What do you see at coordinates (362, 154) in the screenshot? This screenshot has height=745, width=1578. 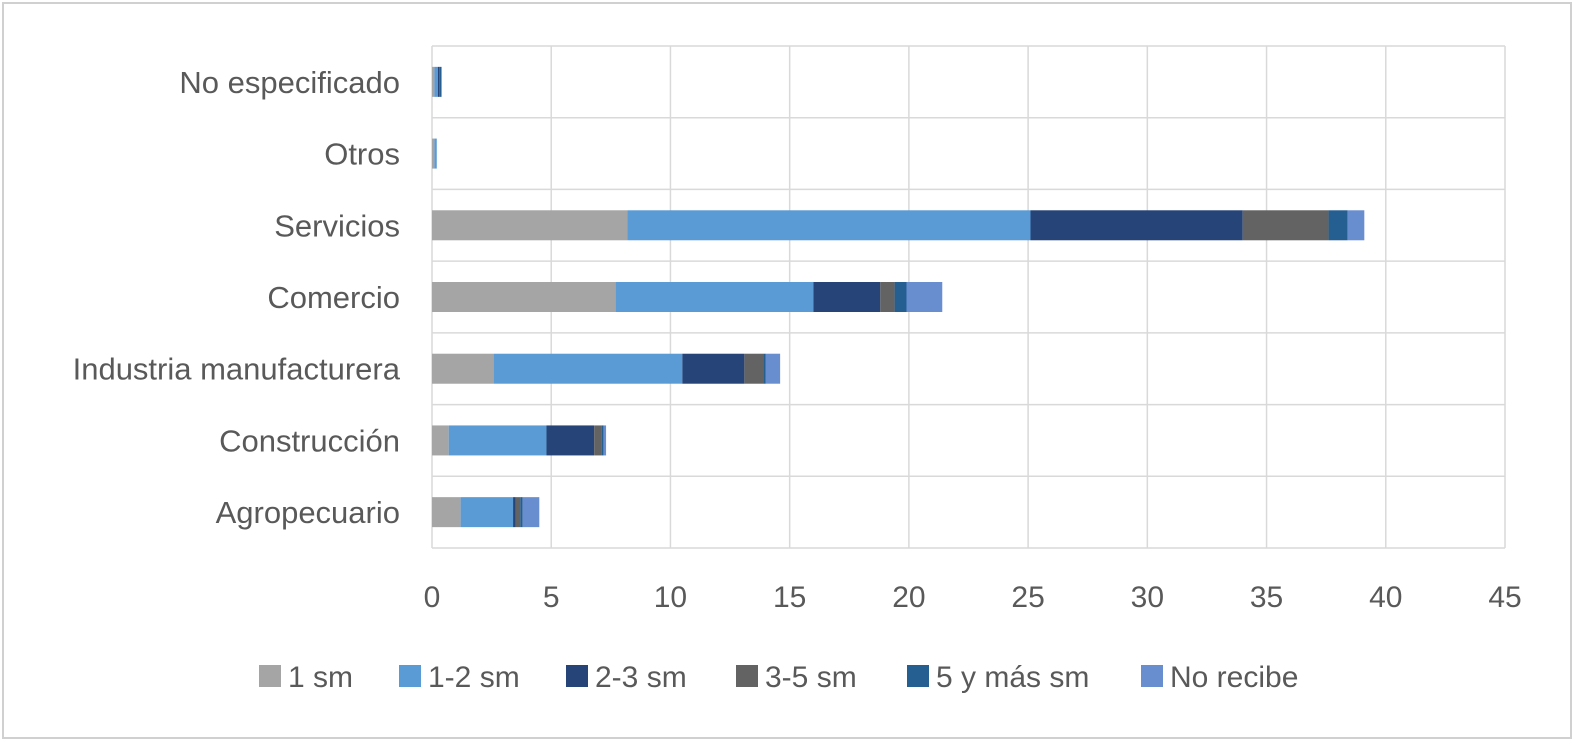 I see `category-label: Otros` at bounding box center [362, 154].